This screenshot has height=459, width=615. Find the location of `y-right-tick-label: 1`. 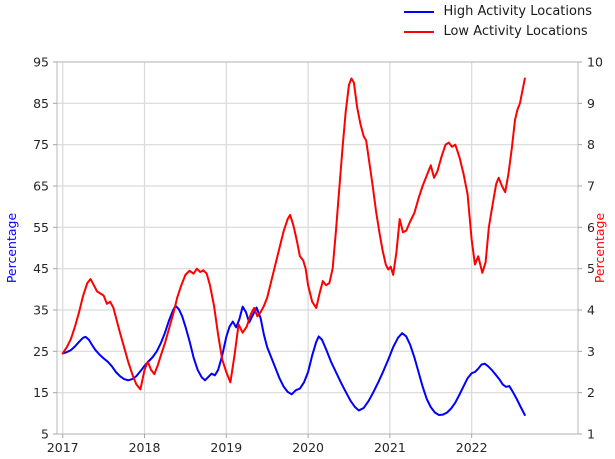

y-right-tick-label: 1 is located at coordinates (591, 434).